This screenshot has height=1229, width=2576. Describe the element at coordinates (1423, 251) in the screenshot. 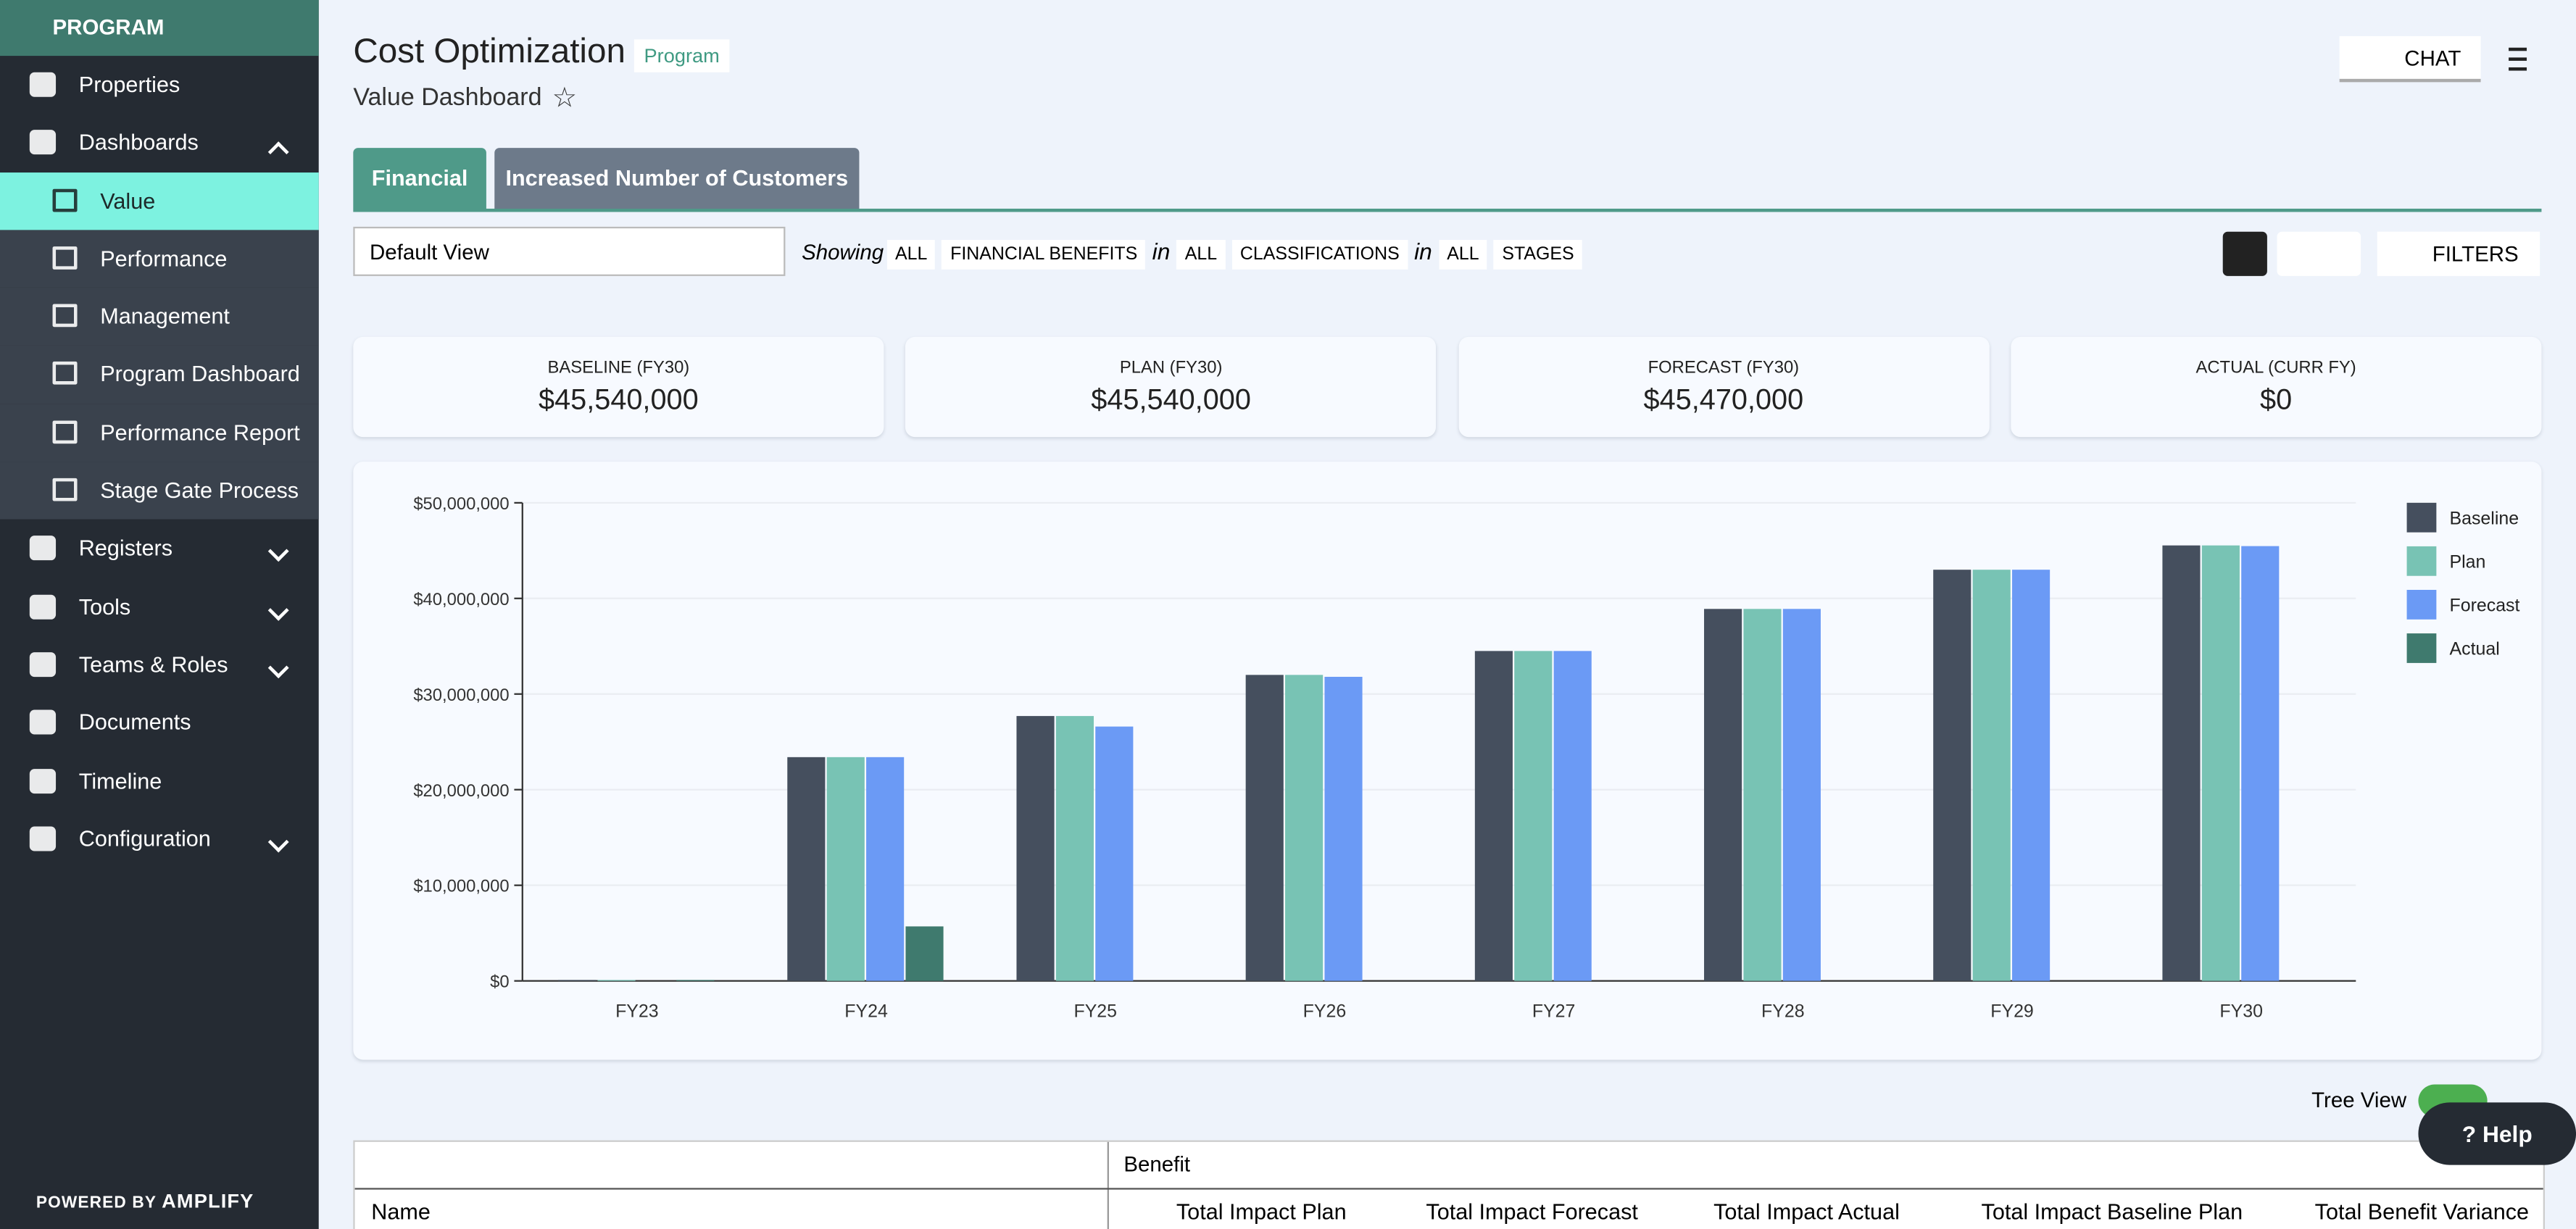

I see `in-word: in` at that location.